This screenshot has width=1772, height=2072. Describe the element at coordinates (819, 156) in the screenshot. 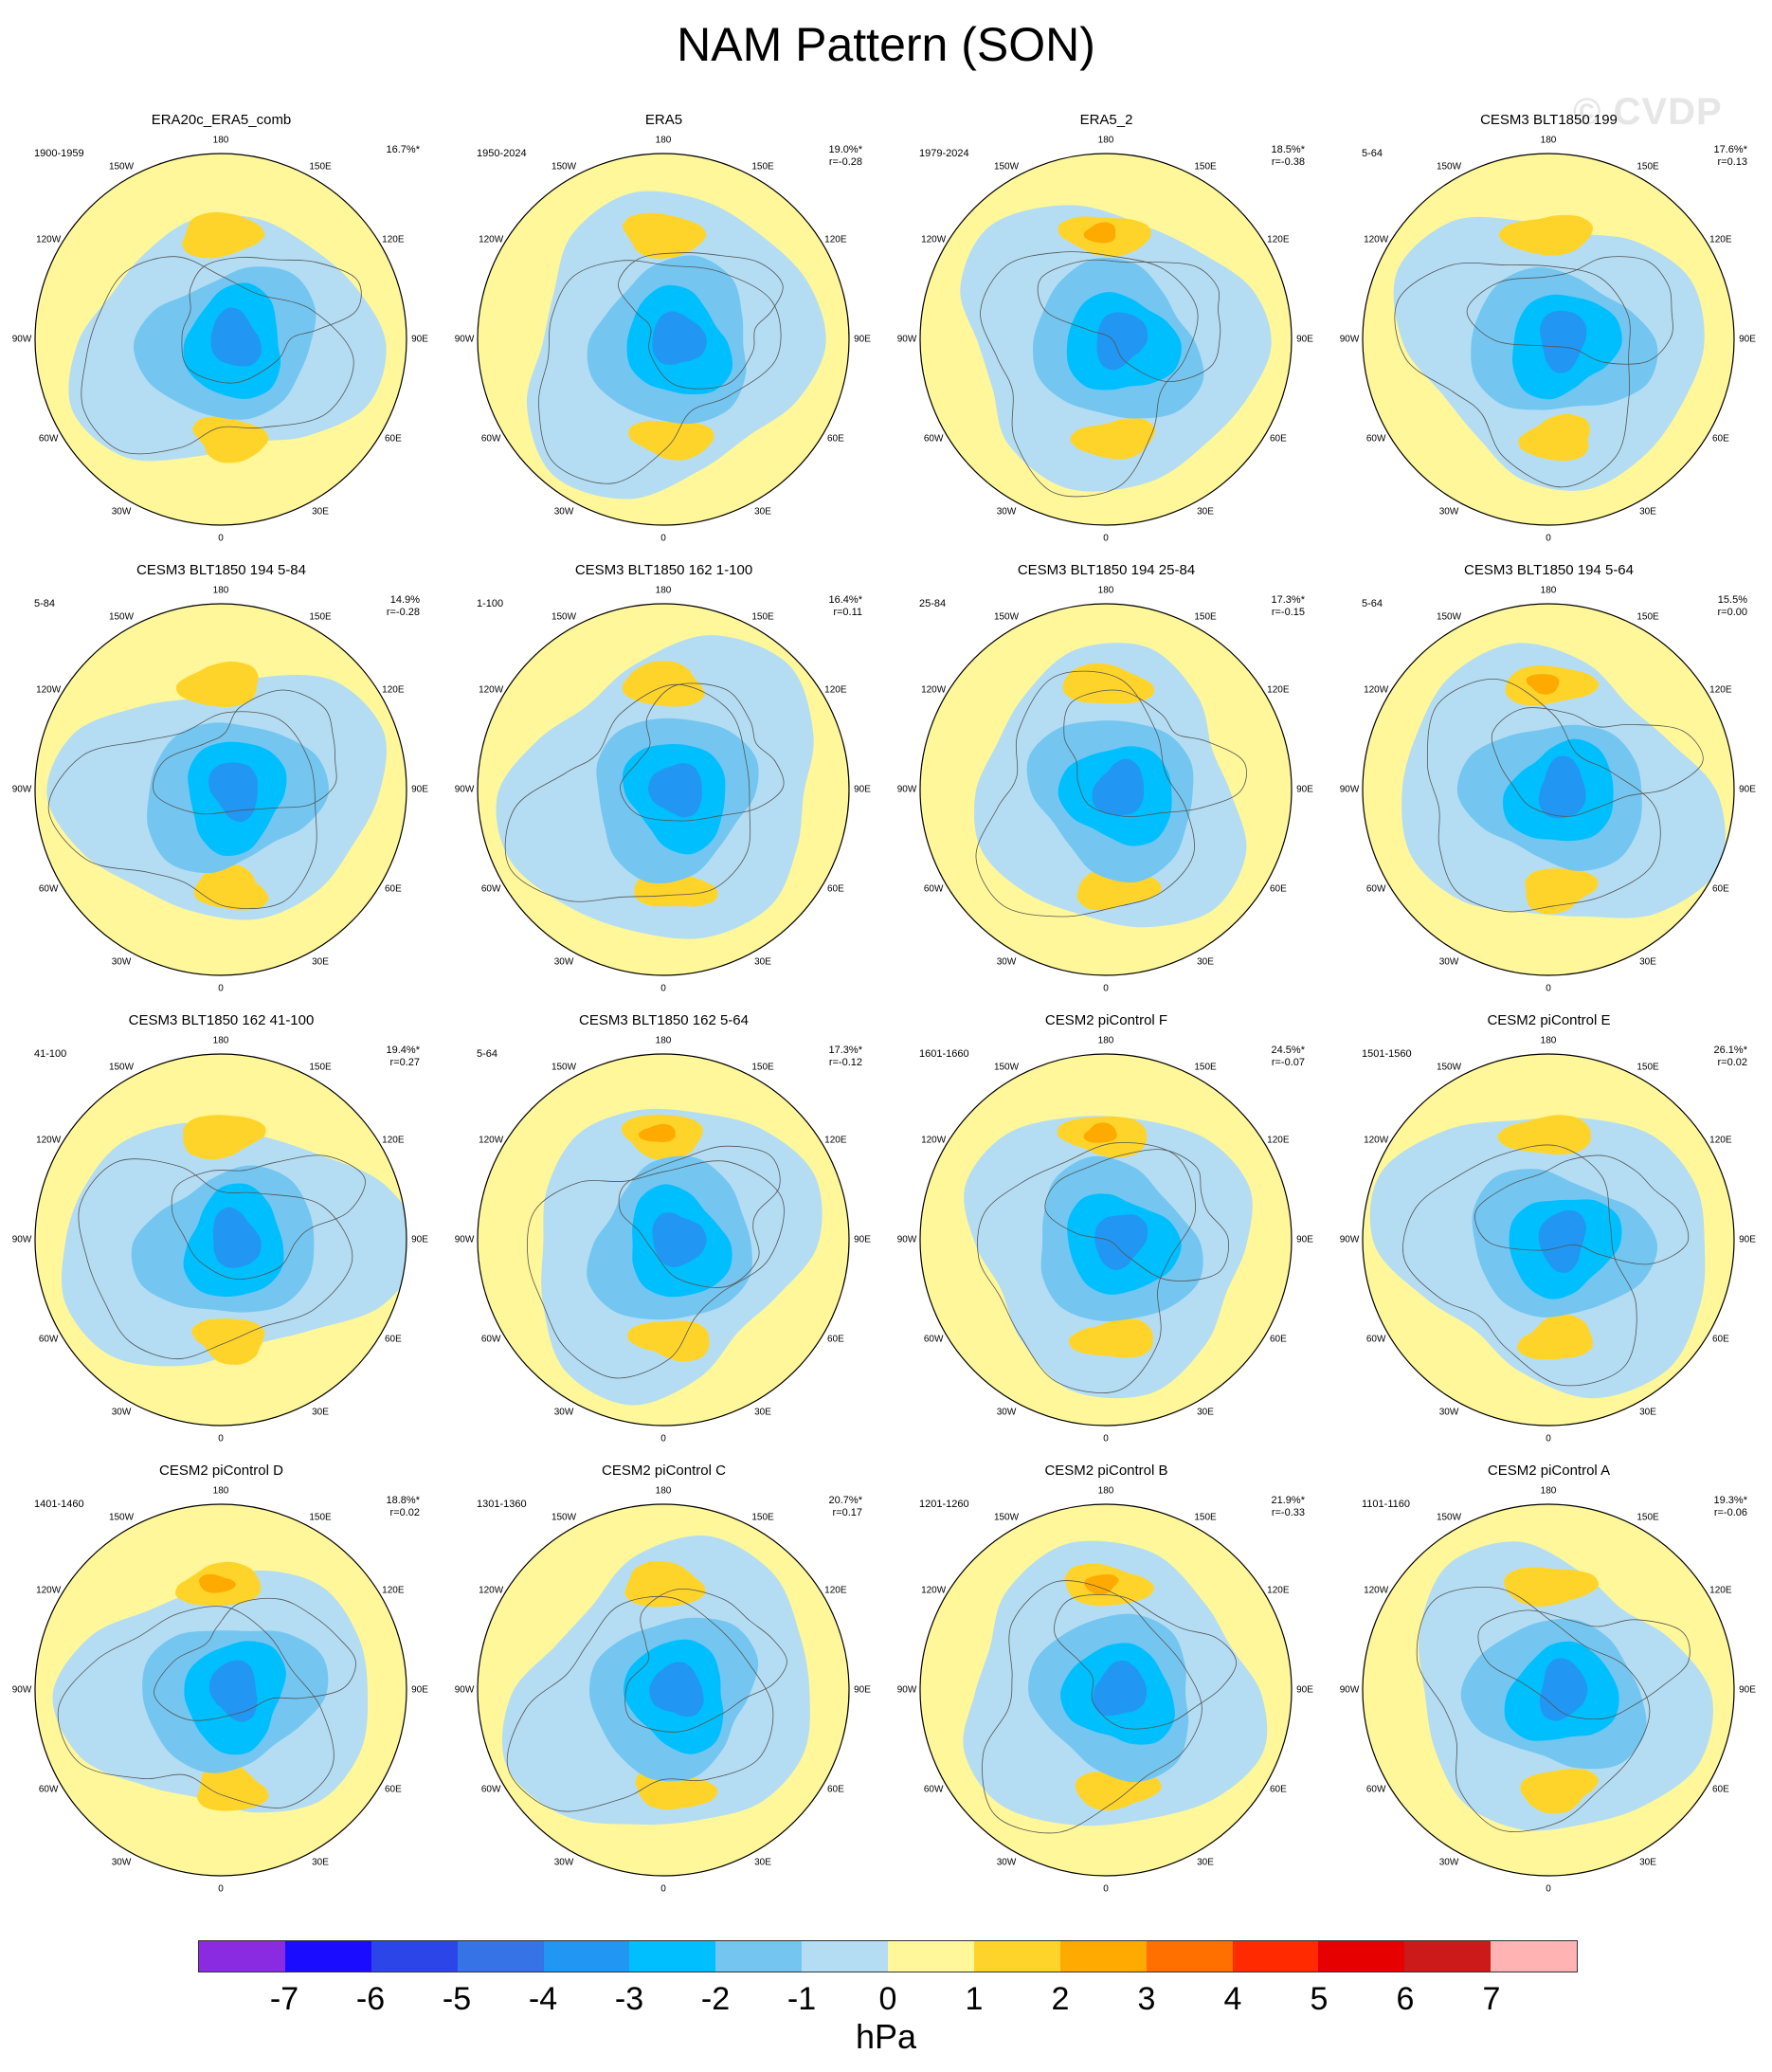

I see `panel-stats: 19.0%* r=-0.28` at that location.